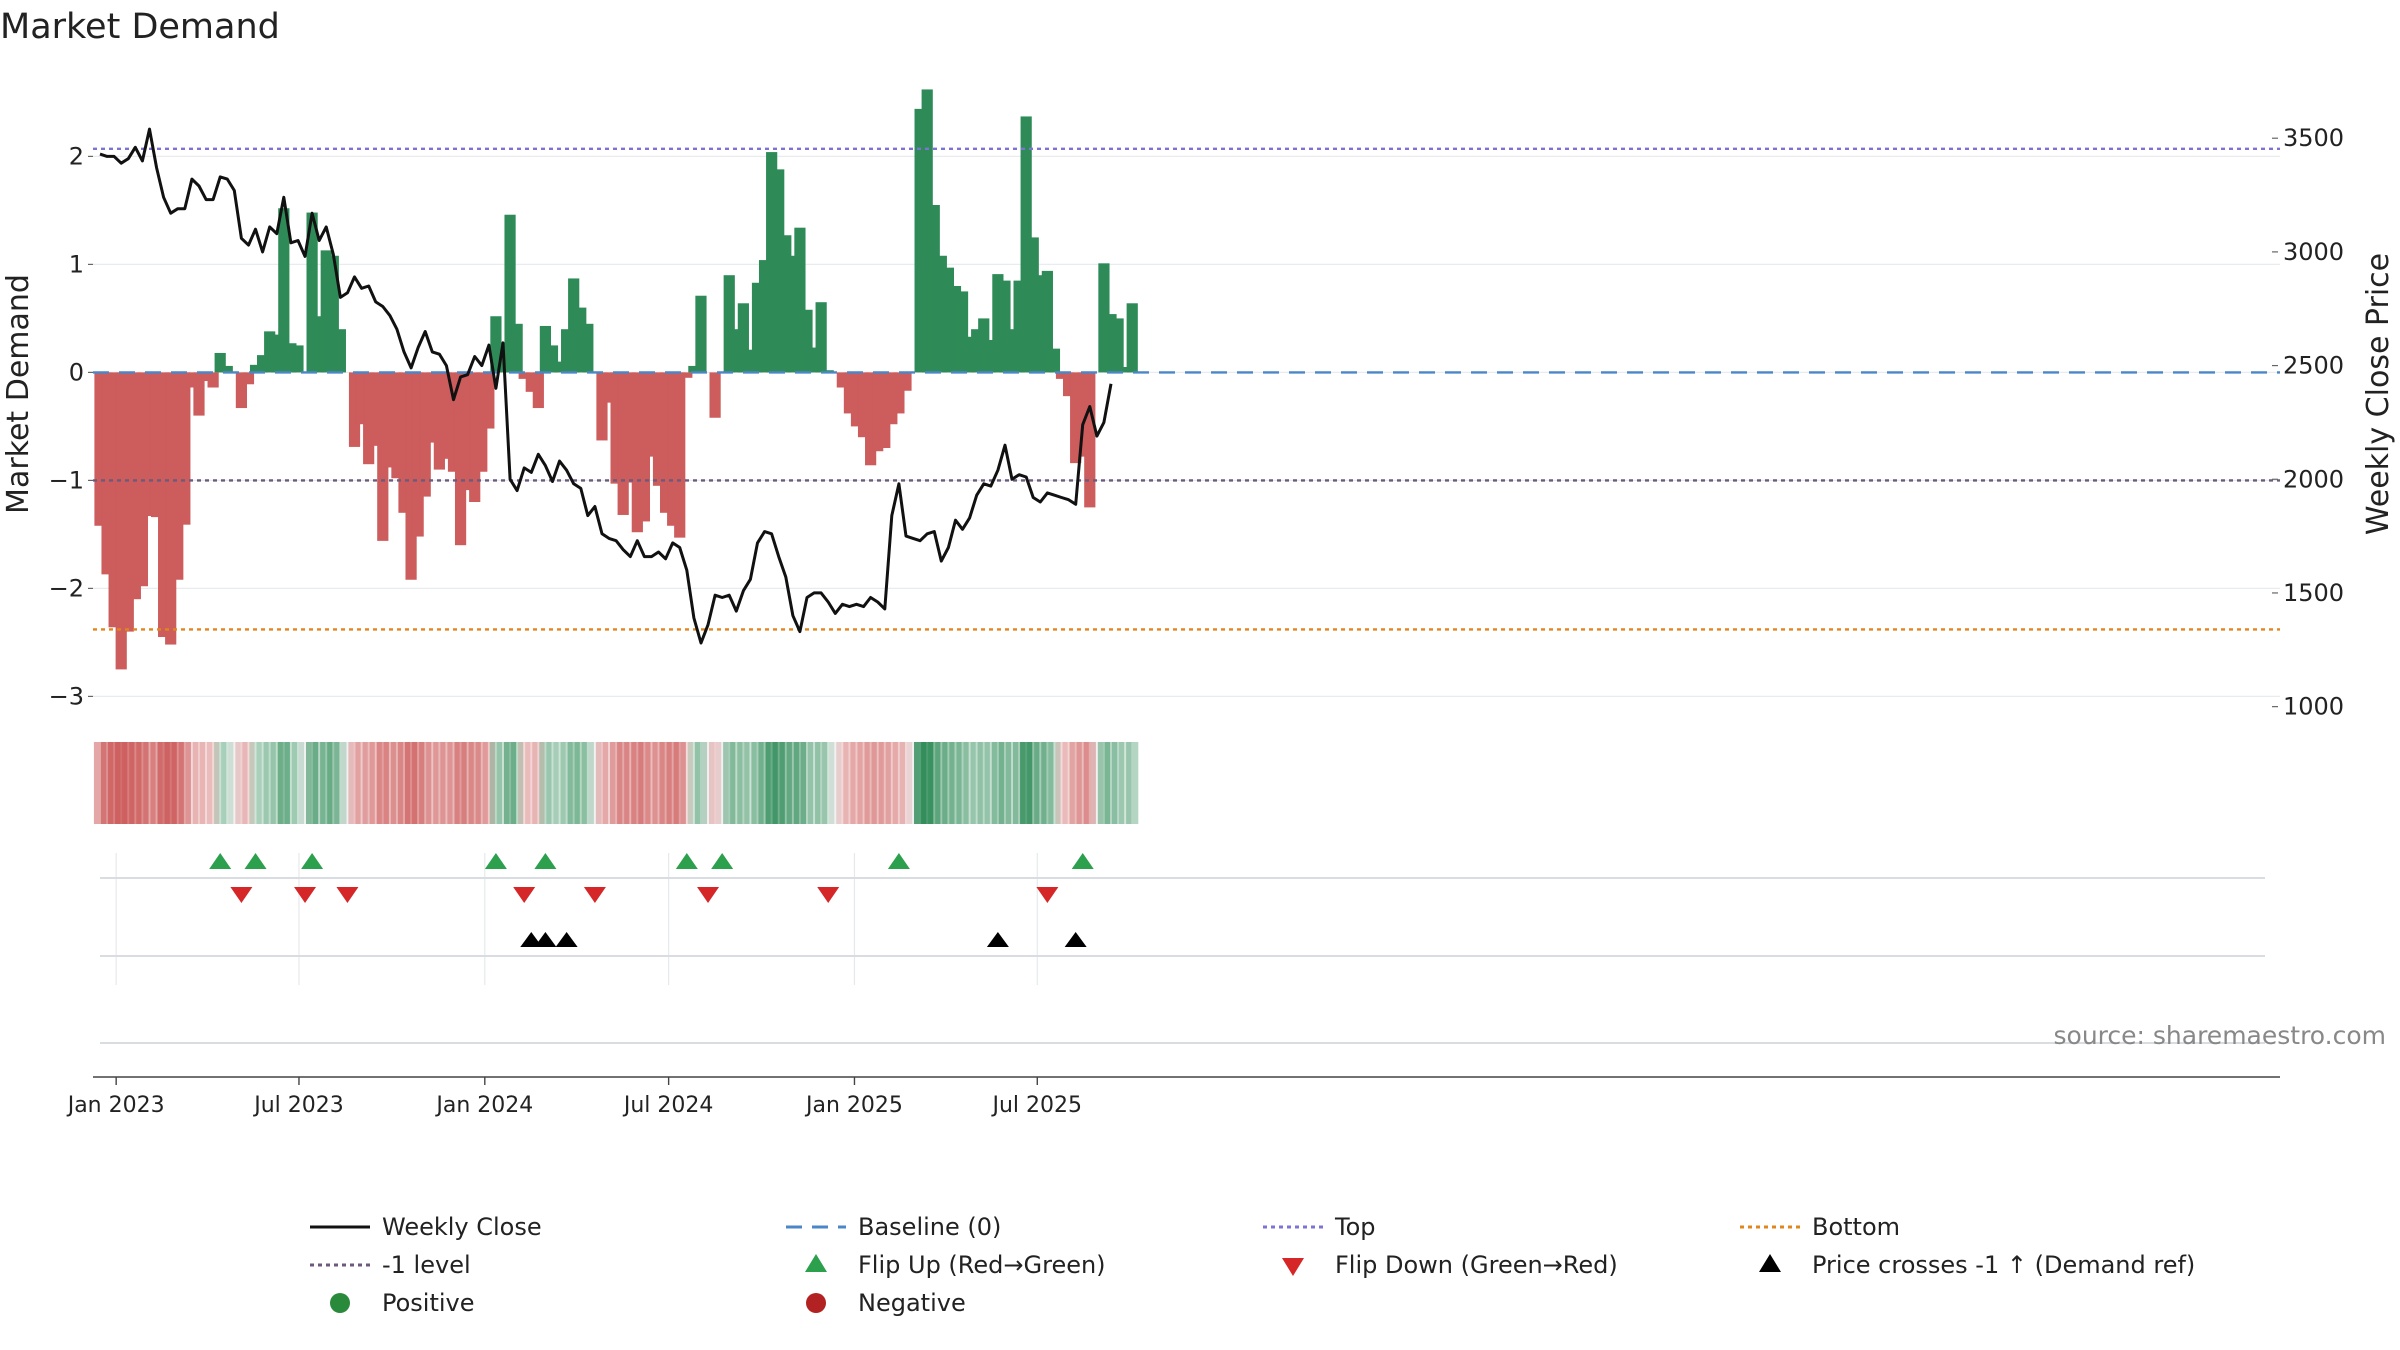 Image resolution: width=2400 pixels, height=1350 pixels. I want to click on legend-label: Weekly Close, so click(462, 1227).